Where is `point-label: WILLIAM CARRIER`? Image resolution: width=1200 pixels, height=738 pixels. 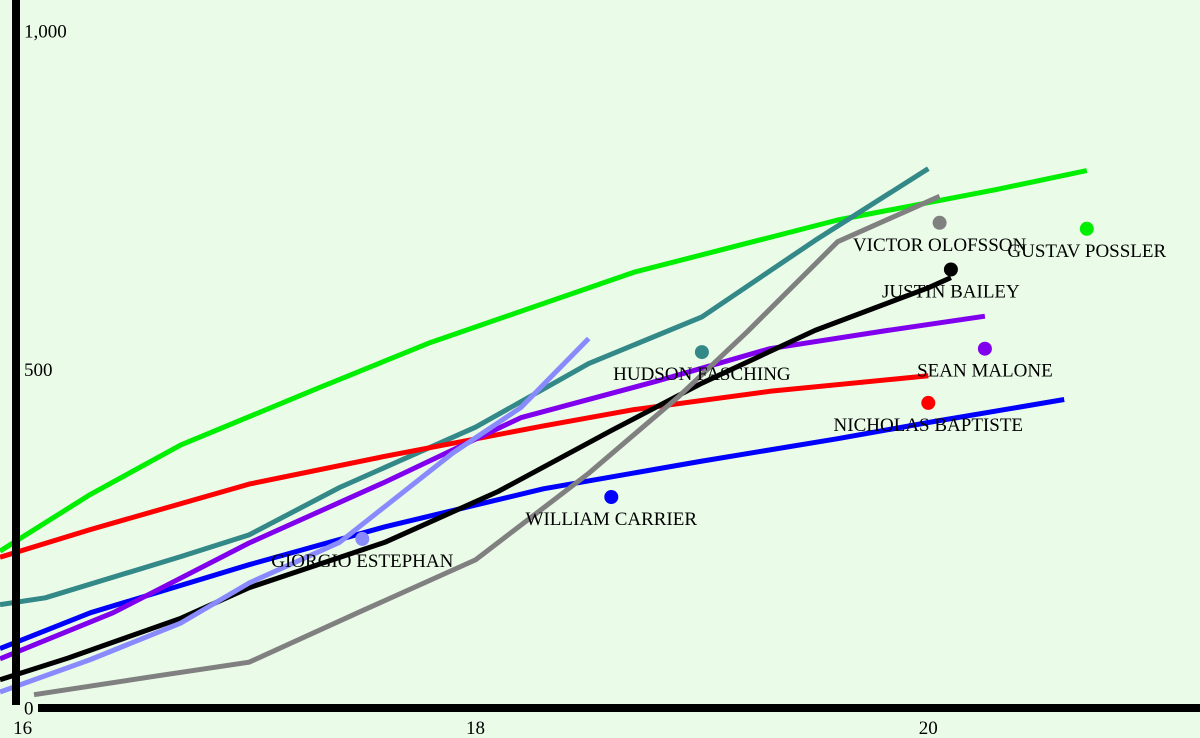 point-label: WILLIAM CARRIER is located at coordinates (612, 519).